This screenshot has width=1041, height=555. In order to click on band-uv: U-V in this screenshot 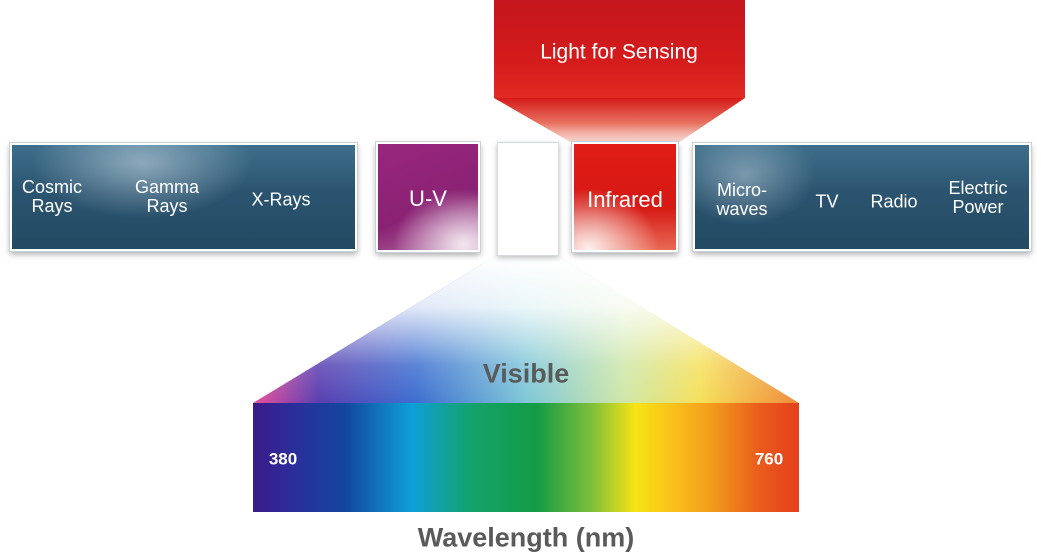, I will do `click(428, 197)`.